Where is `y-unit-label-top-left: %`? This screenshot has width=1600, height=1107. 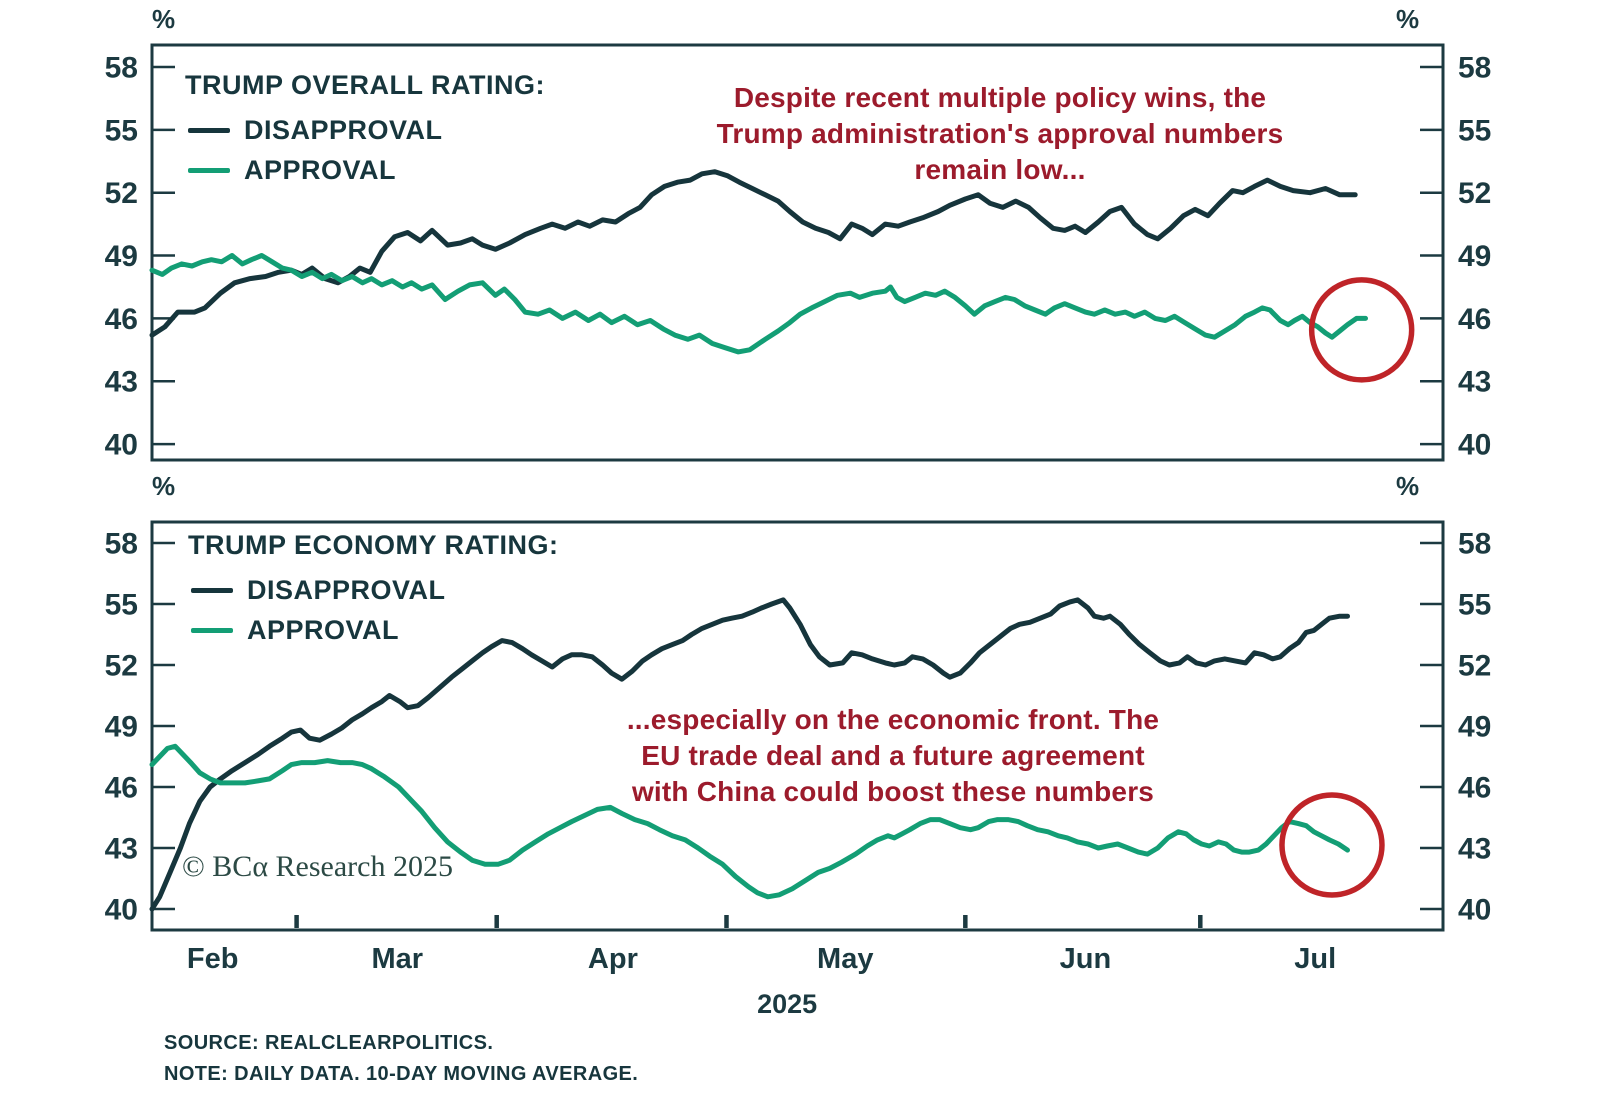
y-unit-label-top-left: % is located at coordinates (164, 19).